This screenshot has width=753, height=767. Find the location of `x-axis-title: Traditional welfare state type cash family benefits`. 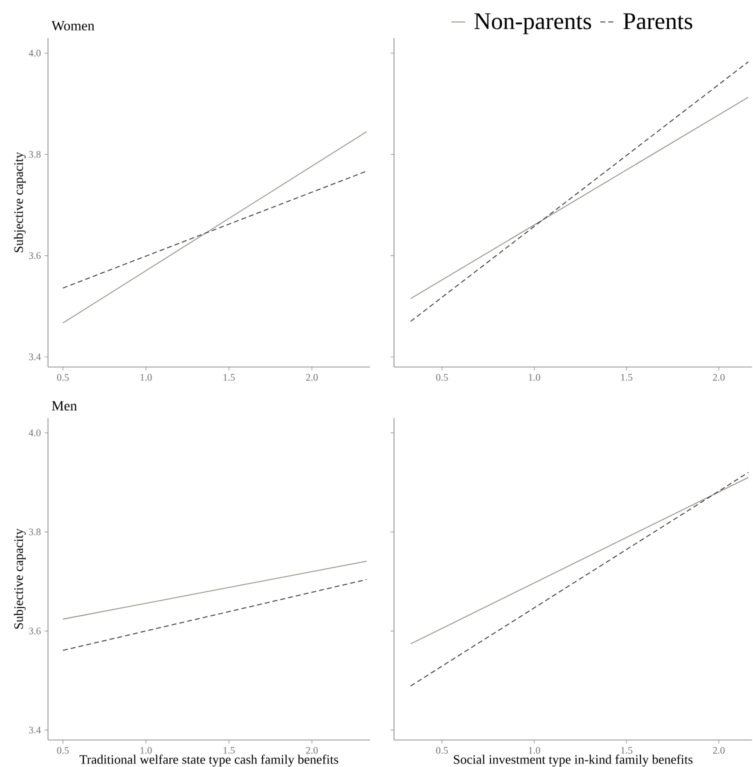

x-axis-title: Traditional welfare state type cash family benefits is located at coordinates (209, 760).